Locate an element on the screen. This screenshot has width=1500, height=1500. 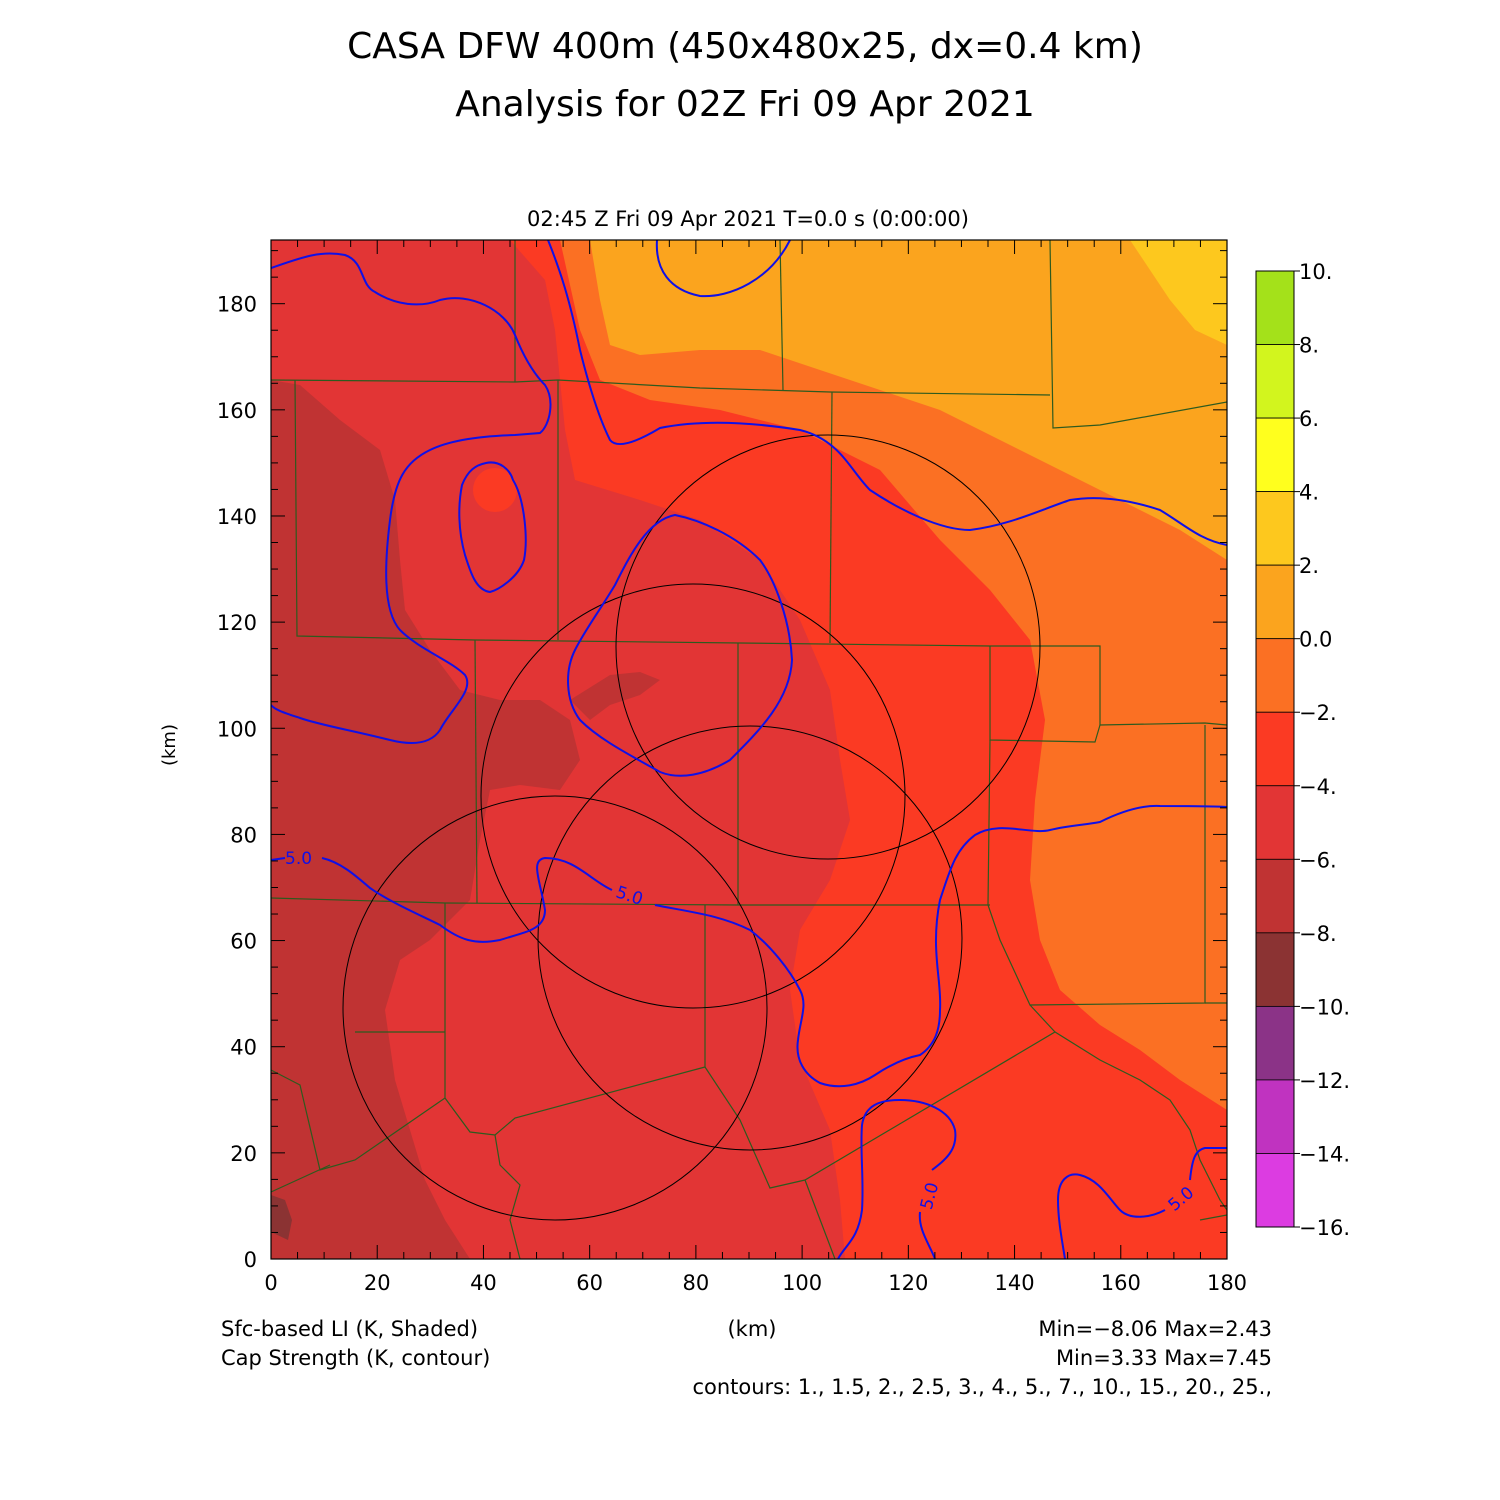
x-tick-label: 40 is located at coordinates (483, 1283).